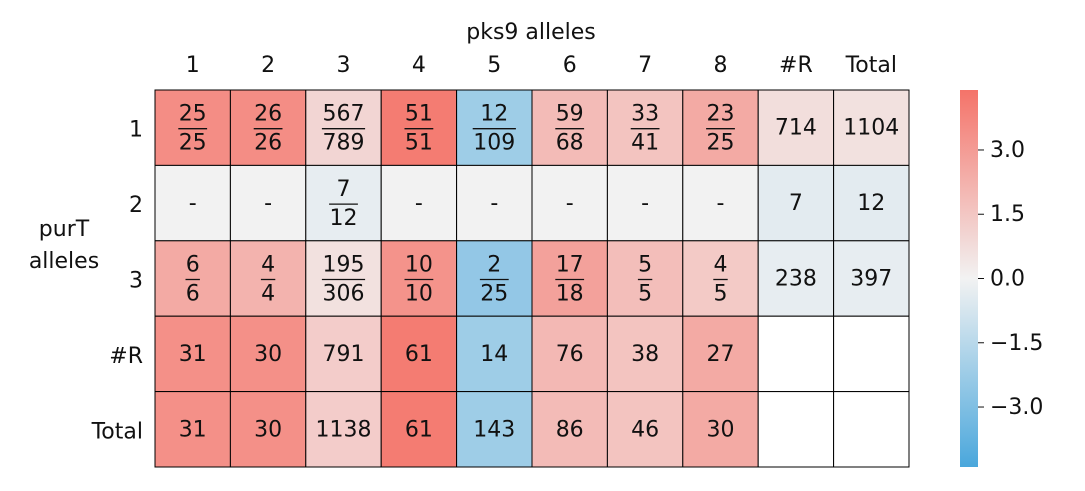 Image resolution: width=1085 pixels, height=491 pixels. What do you see at coordinates (645, 114) in the screenshot?
I see `numerator: 33` at bounding box center [645, 114].